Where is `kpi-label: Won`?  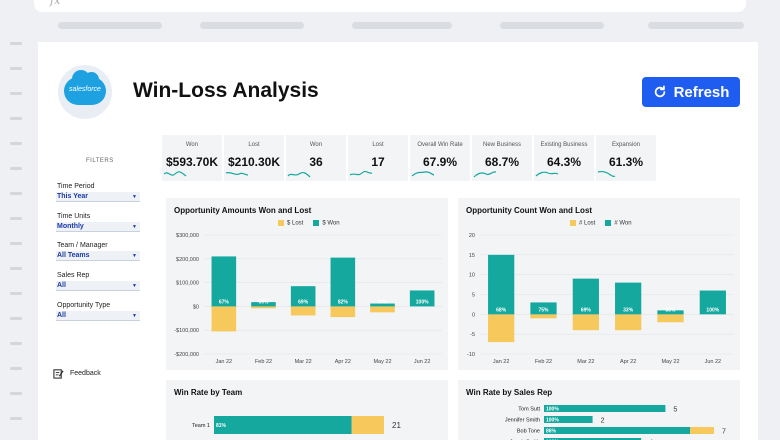
kpi-label: Won is located at coordinates (192, 145).